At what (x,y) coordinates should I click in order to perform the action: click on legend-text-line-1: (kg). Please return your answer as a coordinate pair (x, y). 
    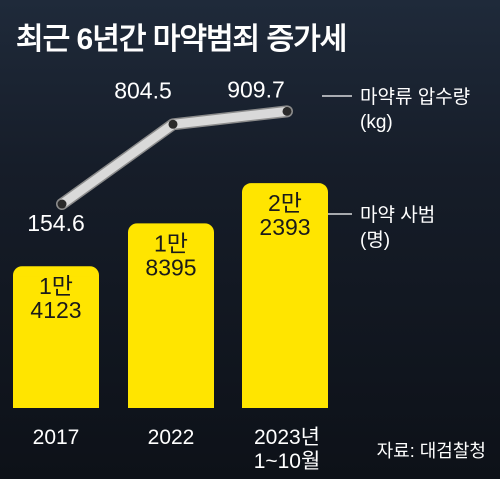
    Looking at the image, I should click on (376, 122).